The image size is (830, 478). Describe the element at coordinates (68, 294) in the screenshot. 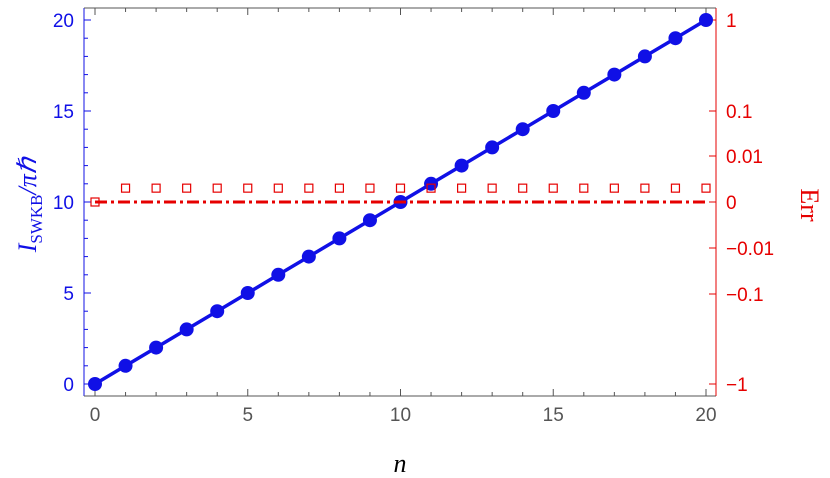

I see `left-y-tick-label: 5` at that location.